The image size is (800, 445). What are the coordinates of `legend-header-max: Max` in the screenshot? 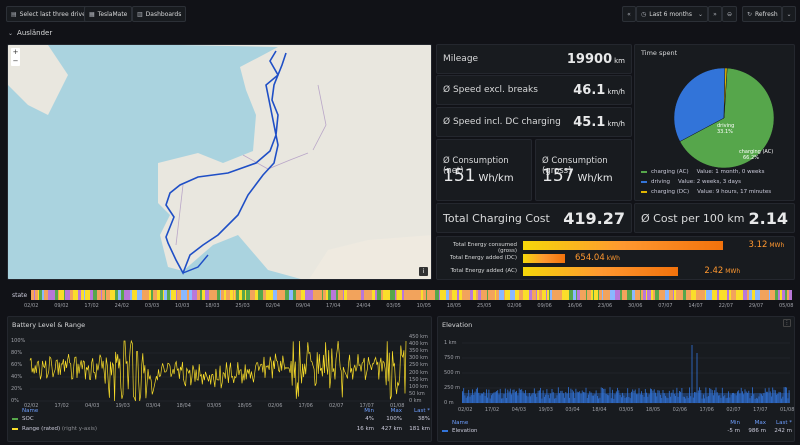 It's located at (396, 411).